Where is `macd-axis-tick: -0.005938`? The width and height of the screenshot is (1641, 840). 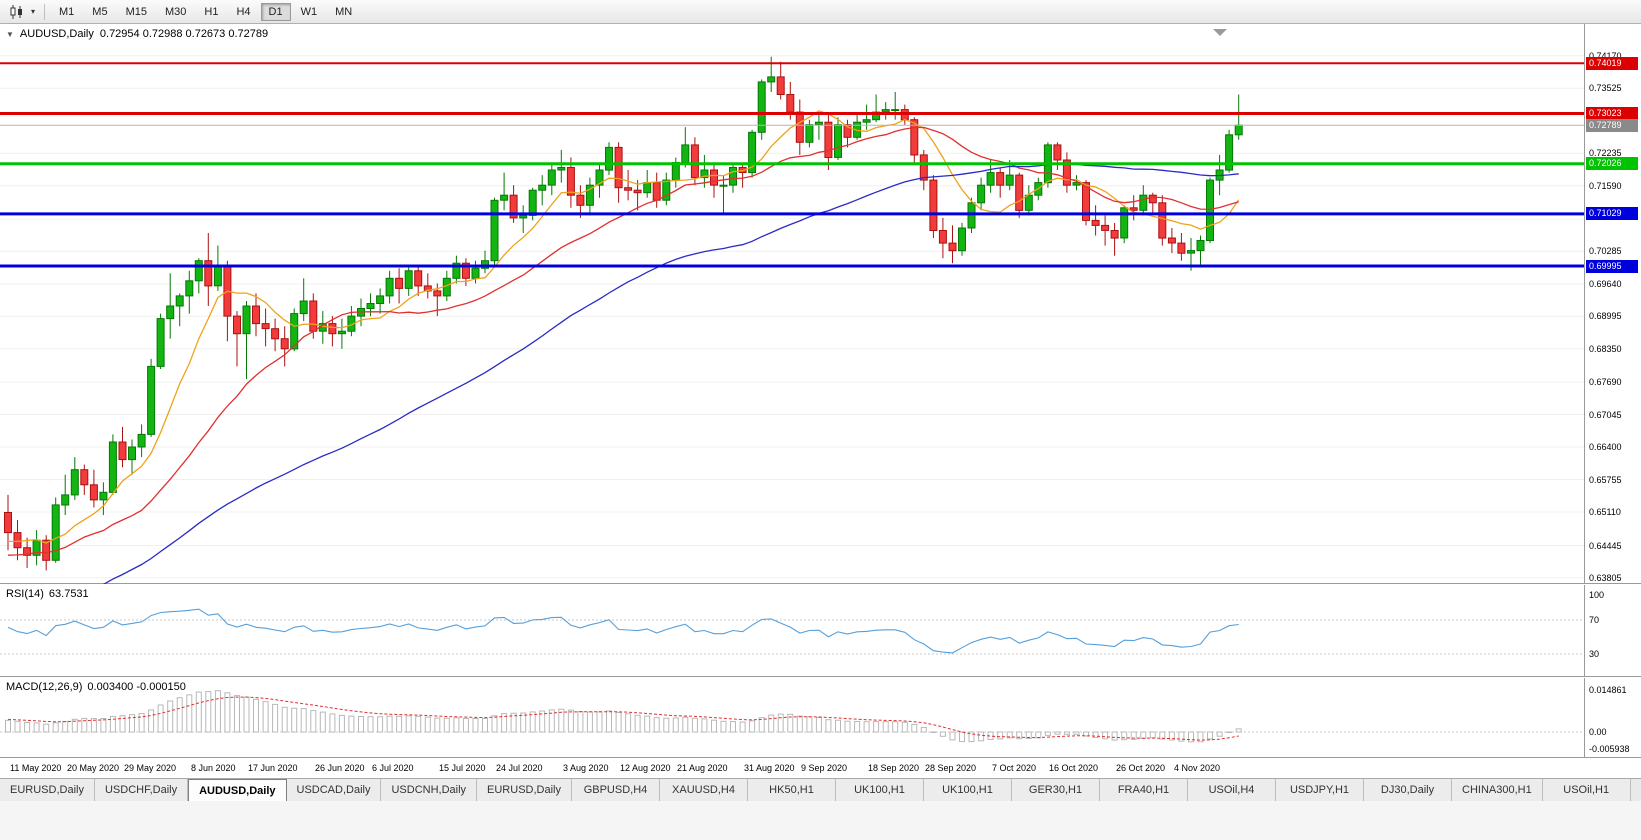 macd-axis-tick: -0.005938 is located at coordinates (1609, 748).